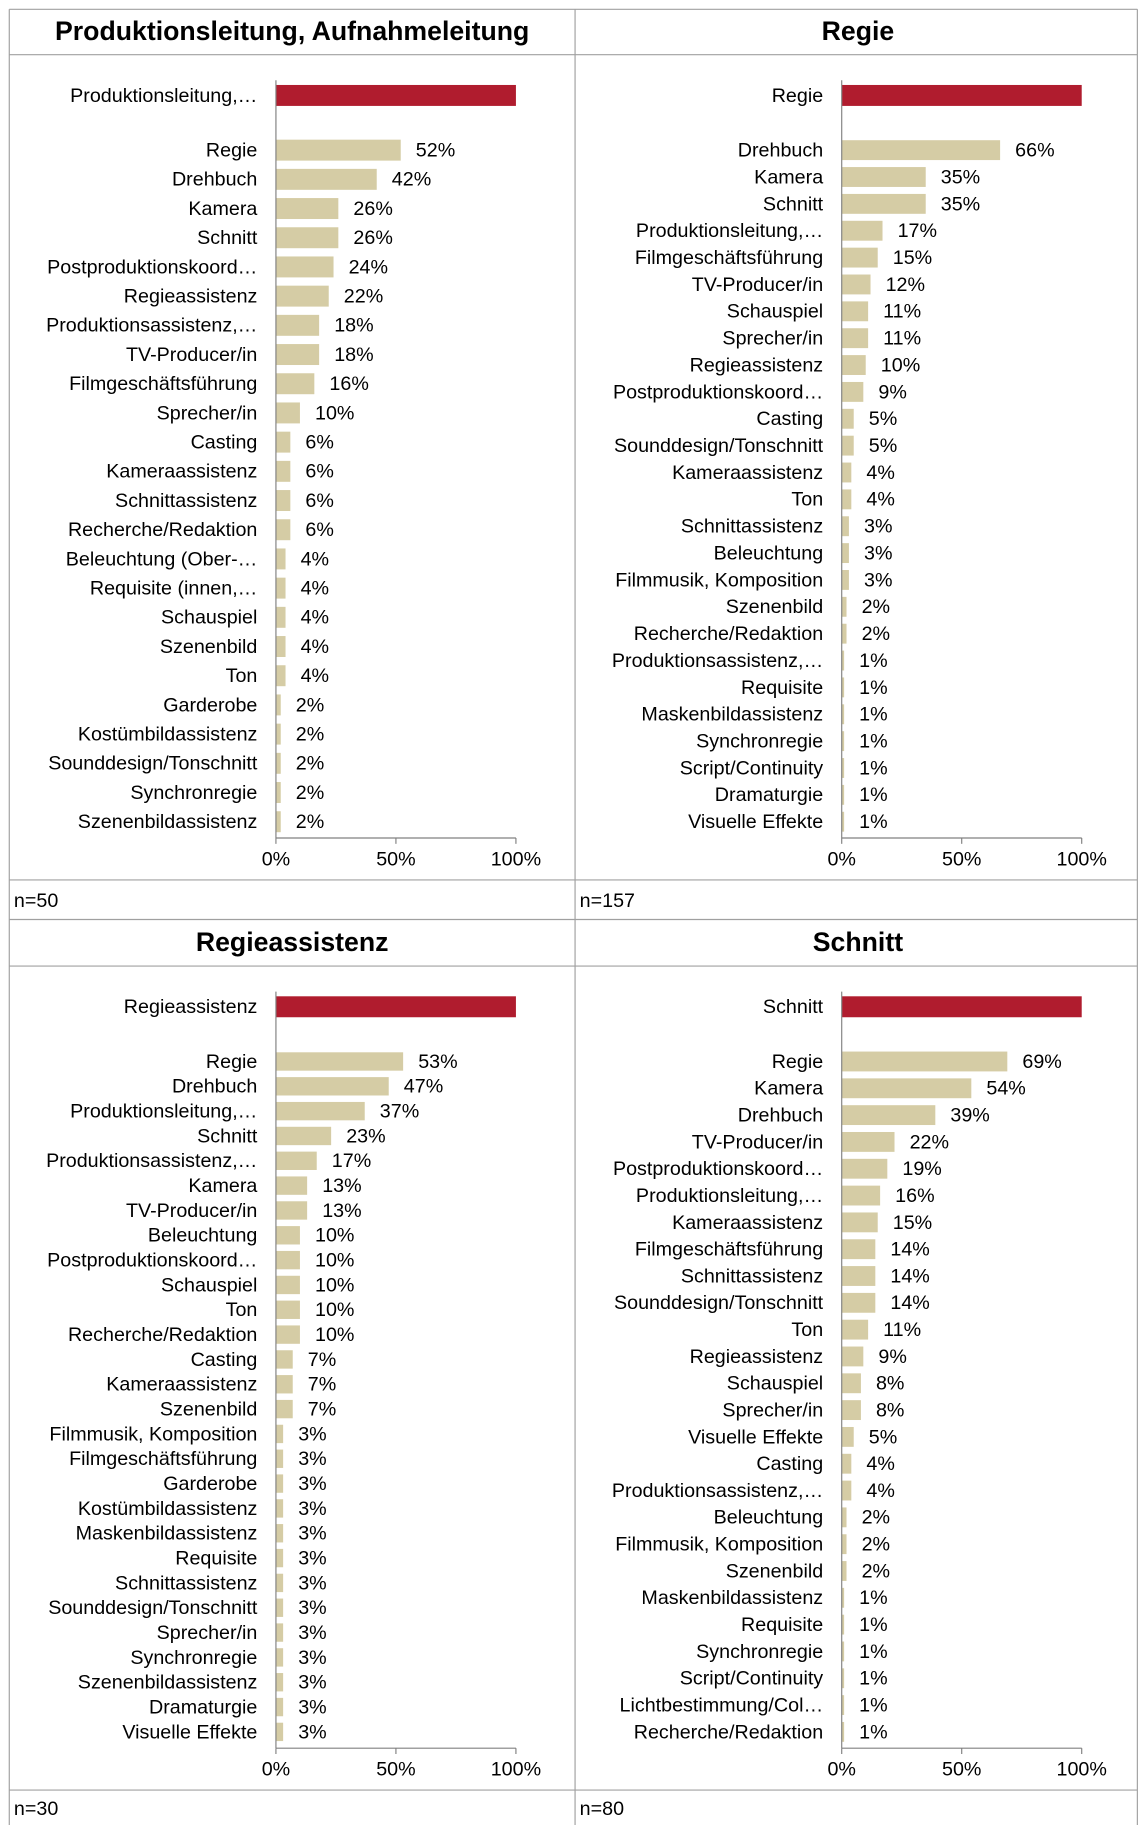 This screenshot has width=1142, height=1825. I want to click on value-label: 14%, so click(909, 1303).